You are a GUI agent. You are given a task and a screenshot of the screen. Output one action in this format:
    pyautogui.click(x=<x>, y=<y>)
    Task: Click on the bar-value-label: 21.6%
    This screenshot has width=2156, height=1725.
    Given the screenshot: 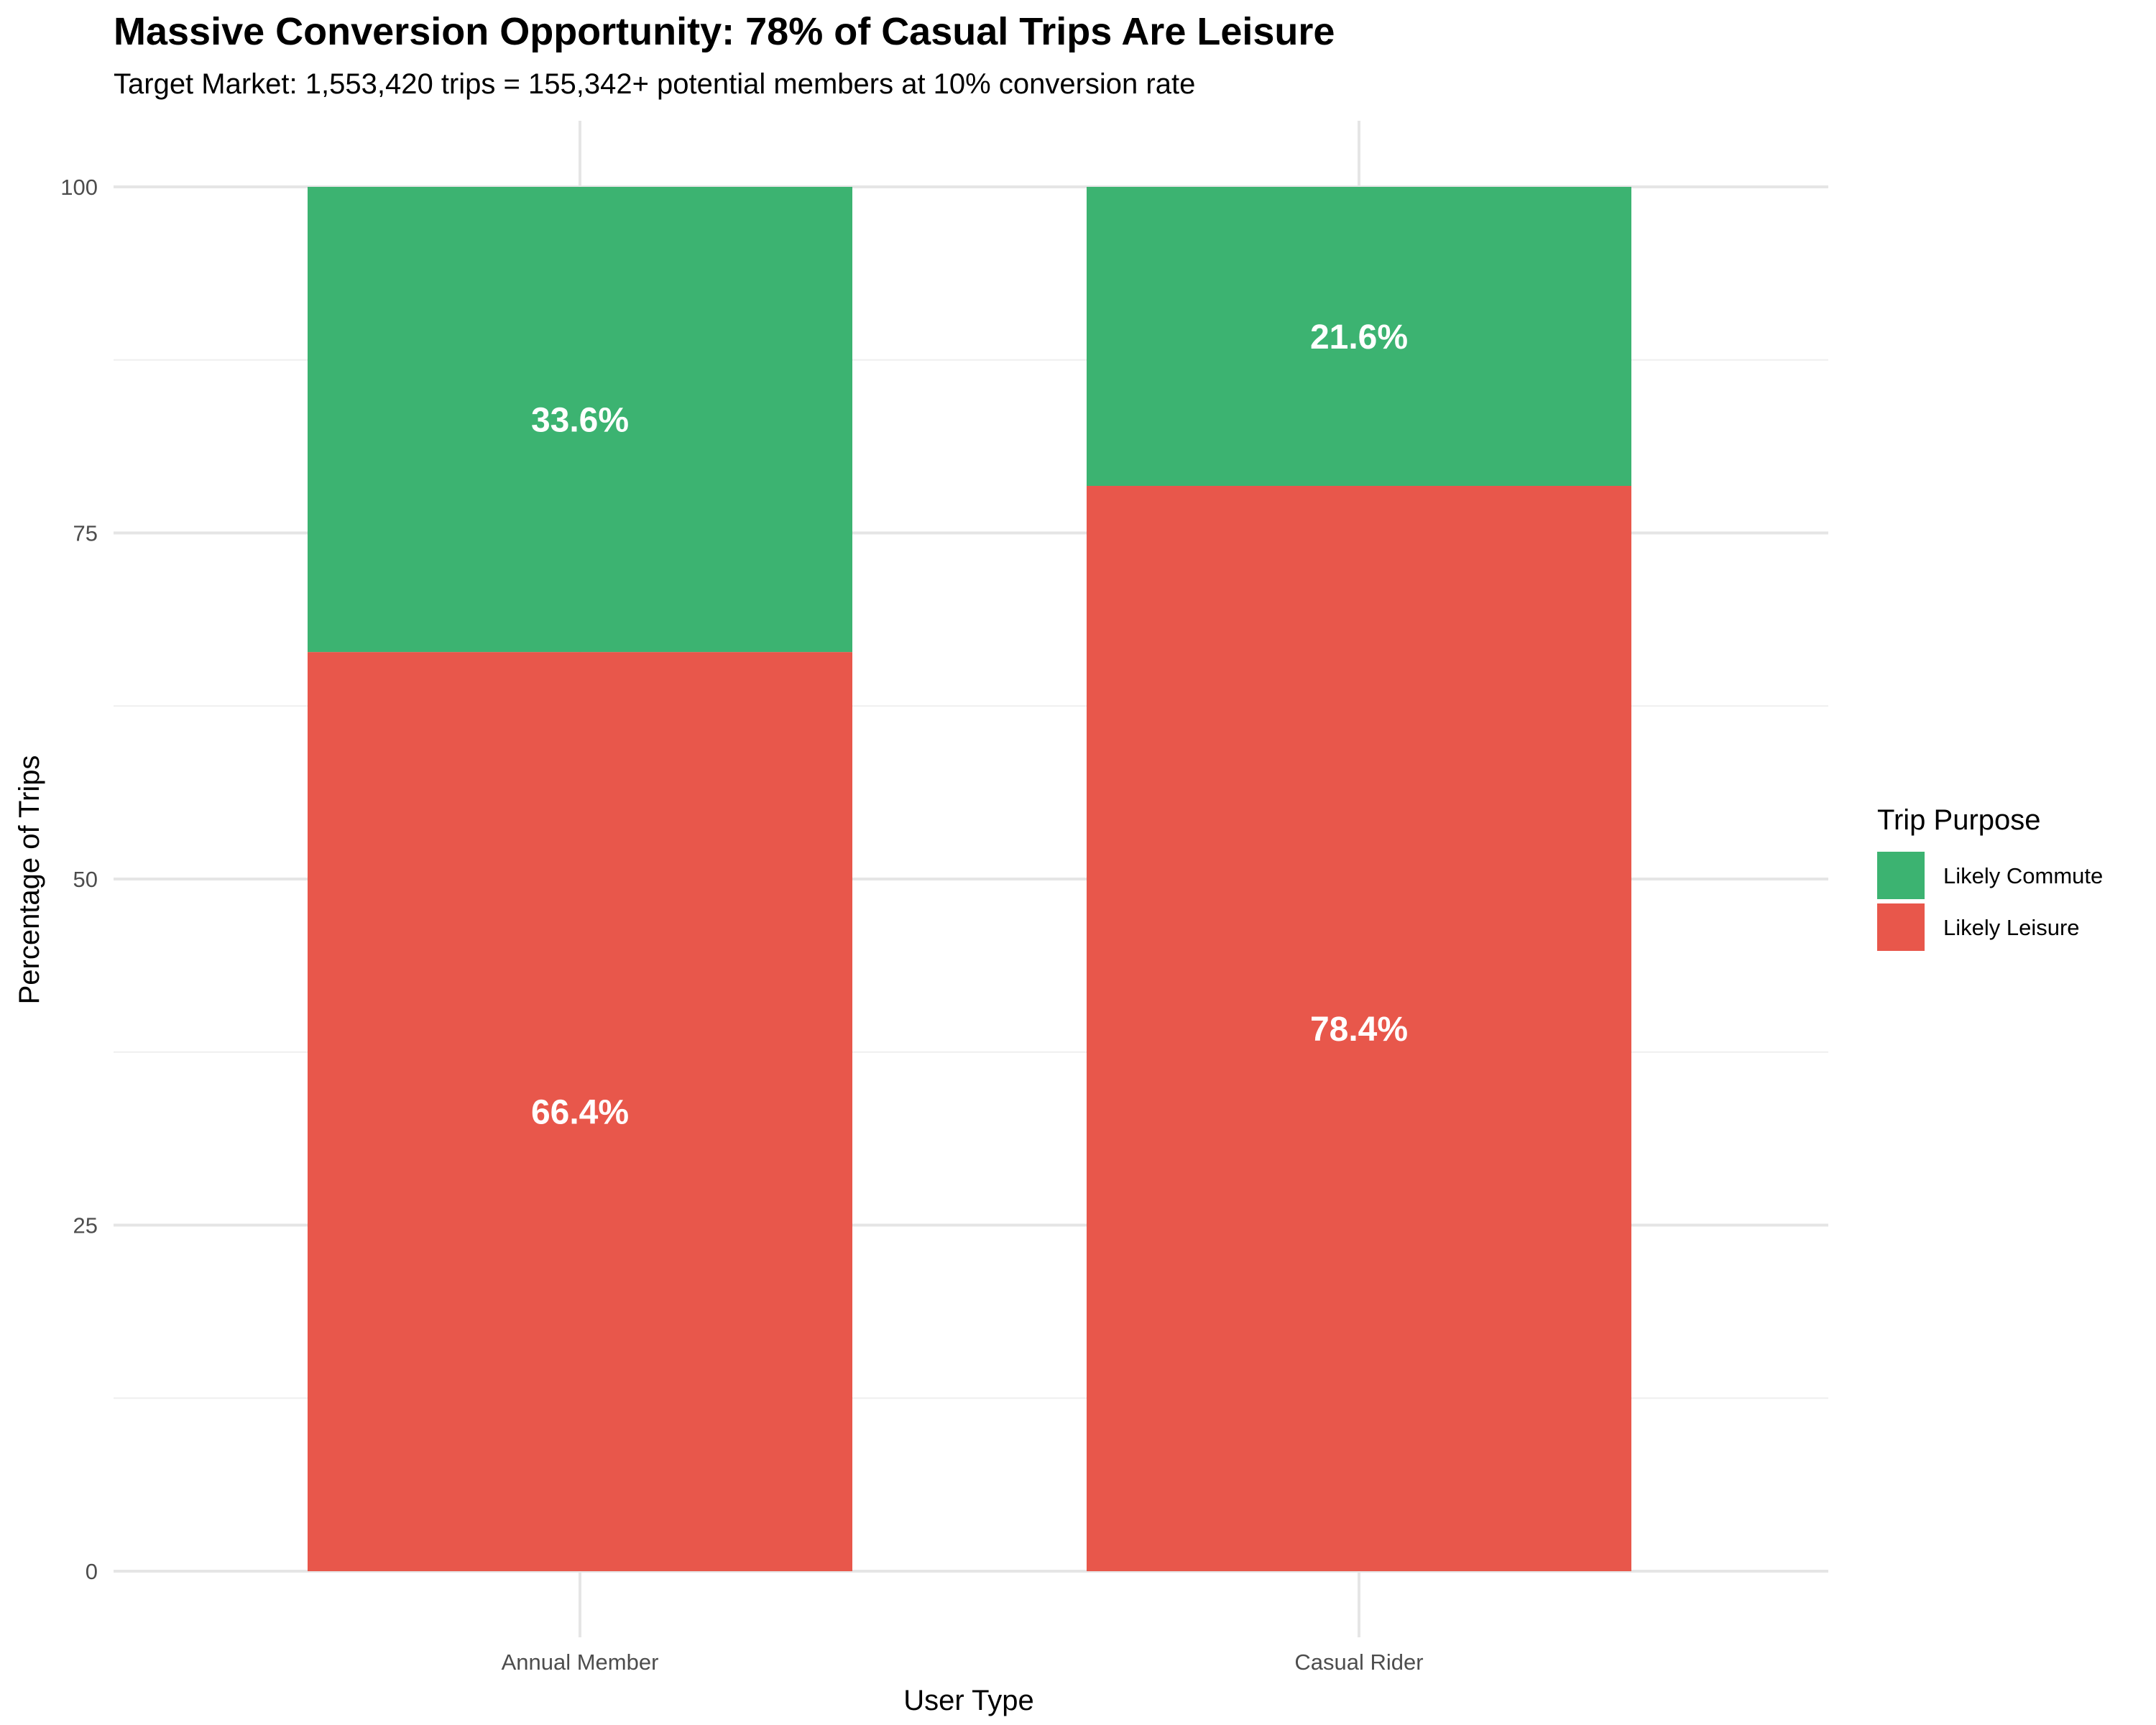 What is the action you would take?
    pyautogui.click(x=1359, y=337)
    